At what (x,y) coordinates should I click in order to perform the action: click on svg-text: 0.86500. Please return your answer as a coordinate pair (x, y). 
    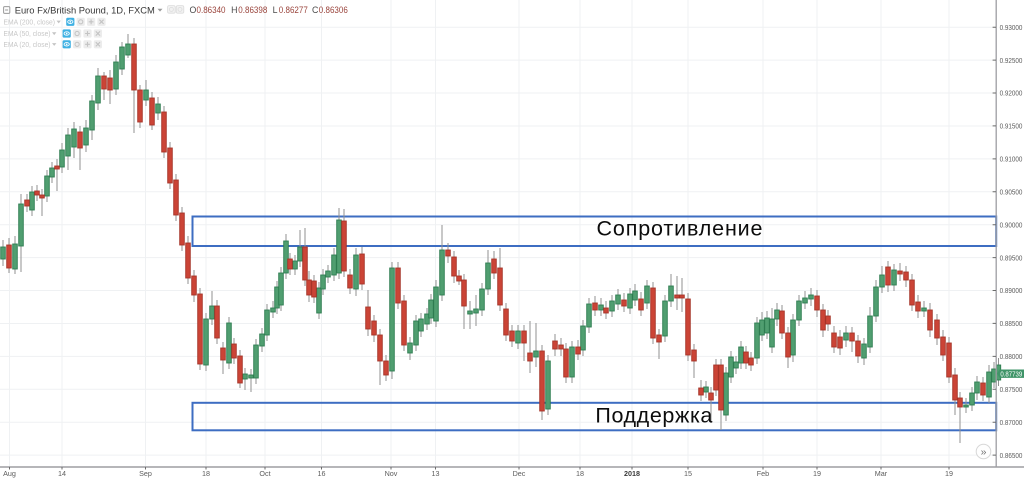
    Looking at the image, I should click on (1011, 455).